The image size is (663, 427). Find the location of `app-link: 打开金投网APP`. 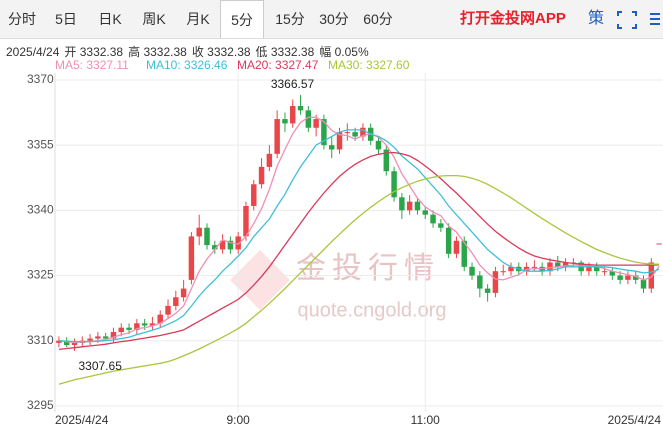

app-link: 打开金投网APP is located at coordinates (513, 18).